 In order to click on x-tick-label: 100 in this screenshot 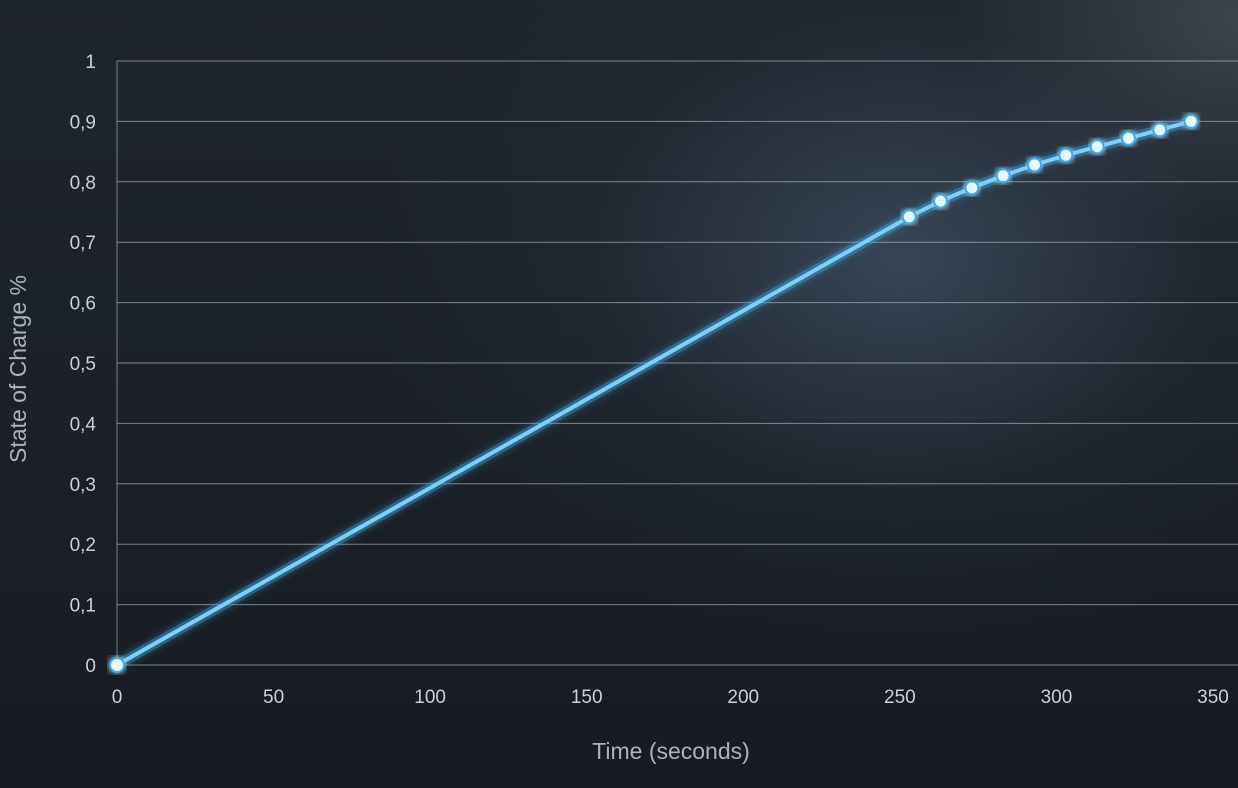, I will do `click(430, 697)`.